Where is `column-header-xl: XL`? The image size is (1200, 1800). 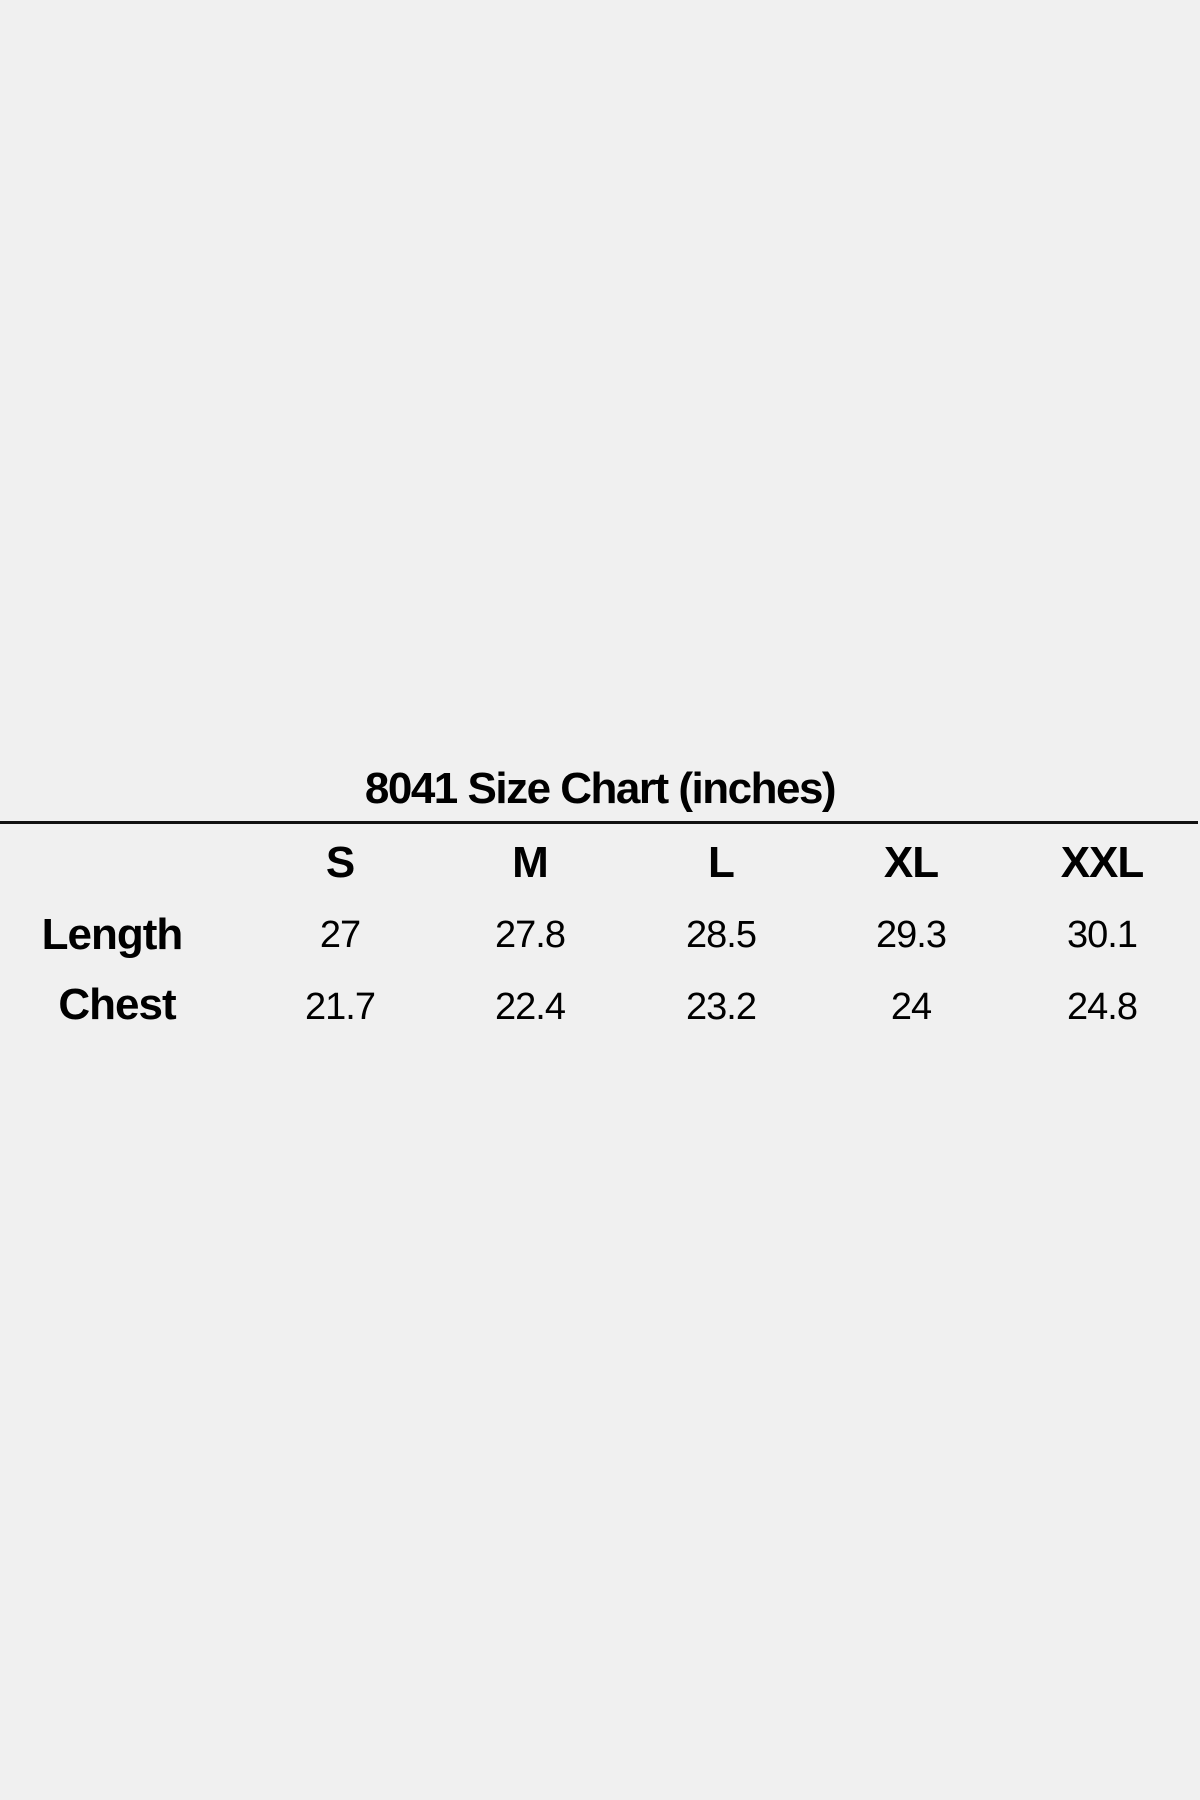 column-header-xl: XL is located at coordinates (911, 862).